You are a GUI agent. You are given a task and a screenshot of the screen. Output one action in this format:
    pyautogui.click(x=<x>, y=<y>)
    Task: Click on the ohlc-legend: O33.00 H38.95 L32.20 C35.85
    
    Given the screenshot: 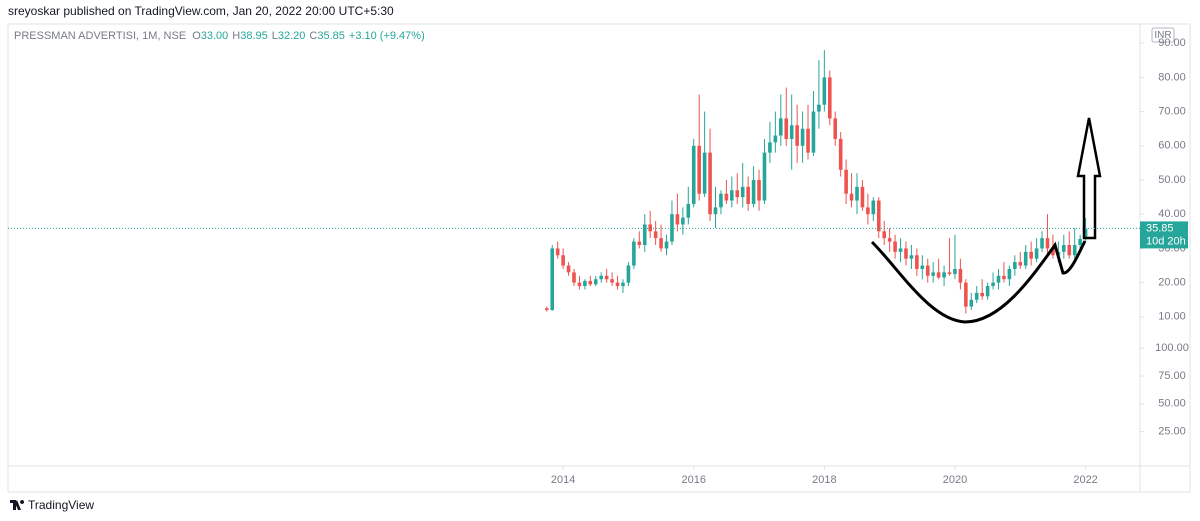 What is the action you would take?
    pyautogui.click(x=268, y=36)
    